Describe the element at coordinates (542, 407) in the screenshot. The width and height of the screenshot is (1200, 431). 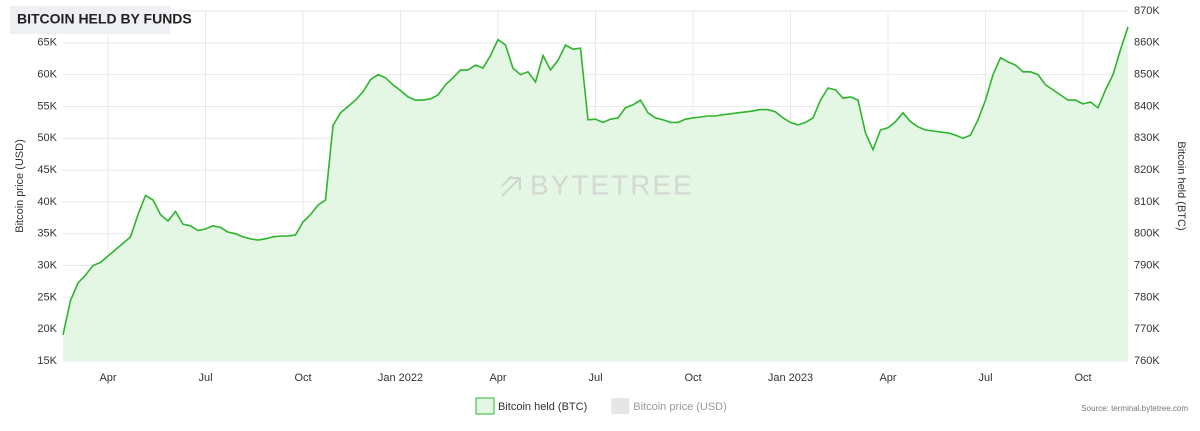
I see `legend-label: Bitcoin held (BTC)` at that location.